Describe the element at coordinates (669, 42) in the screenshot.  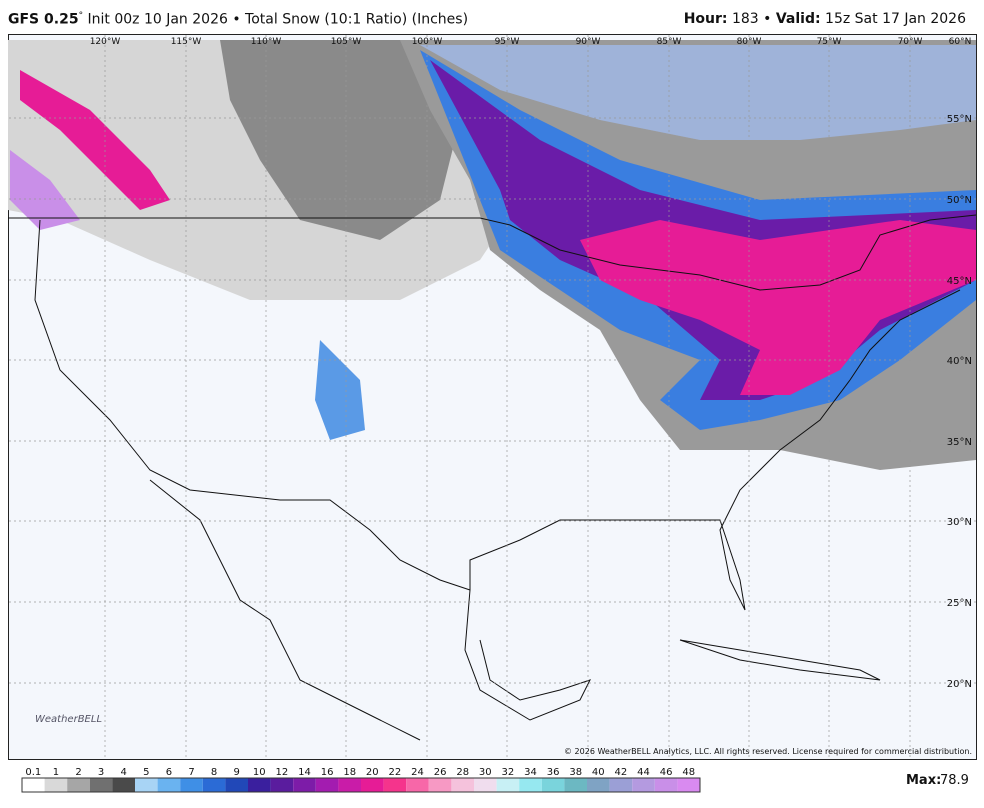
I see `longitude-label: 85°W` at that location.